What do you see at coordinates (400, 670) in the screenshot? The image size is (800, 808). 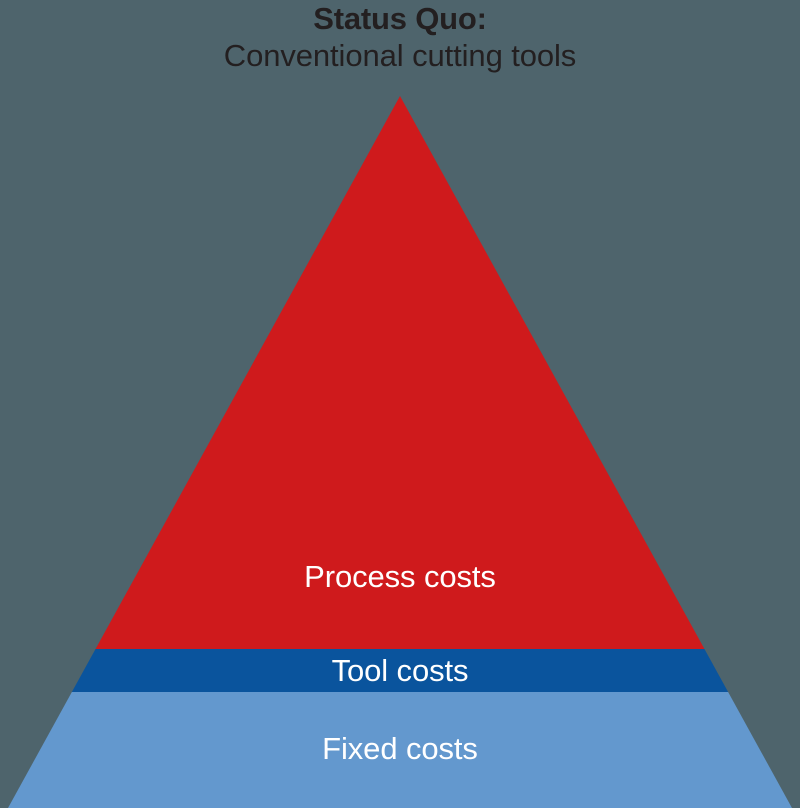 I see `segment-tool-costs` at bounding box center [400, 670].